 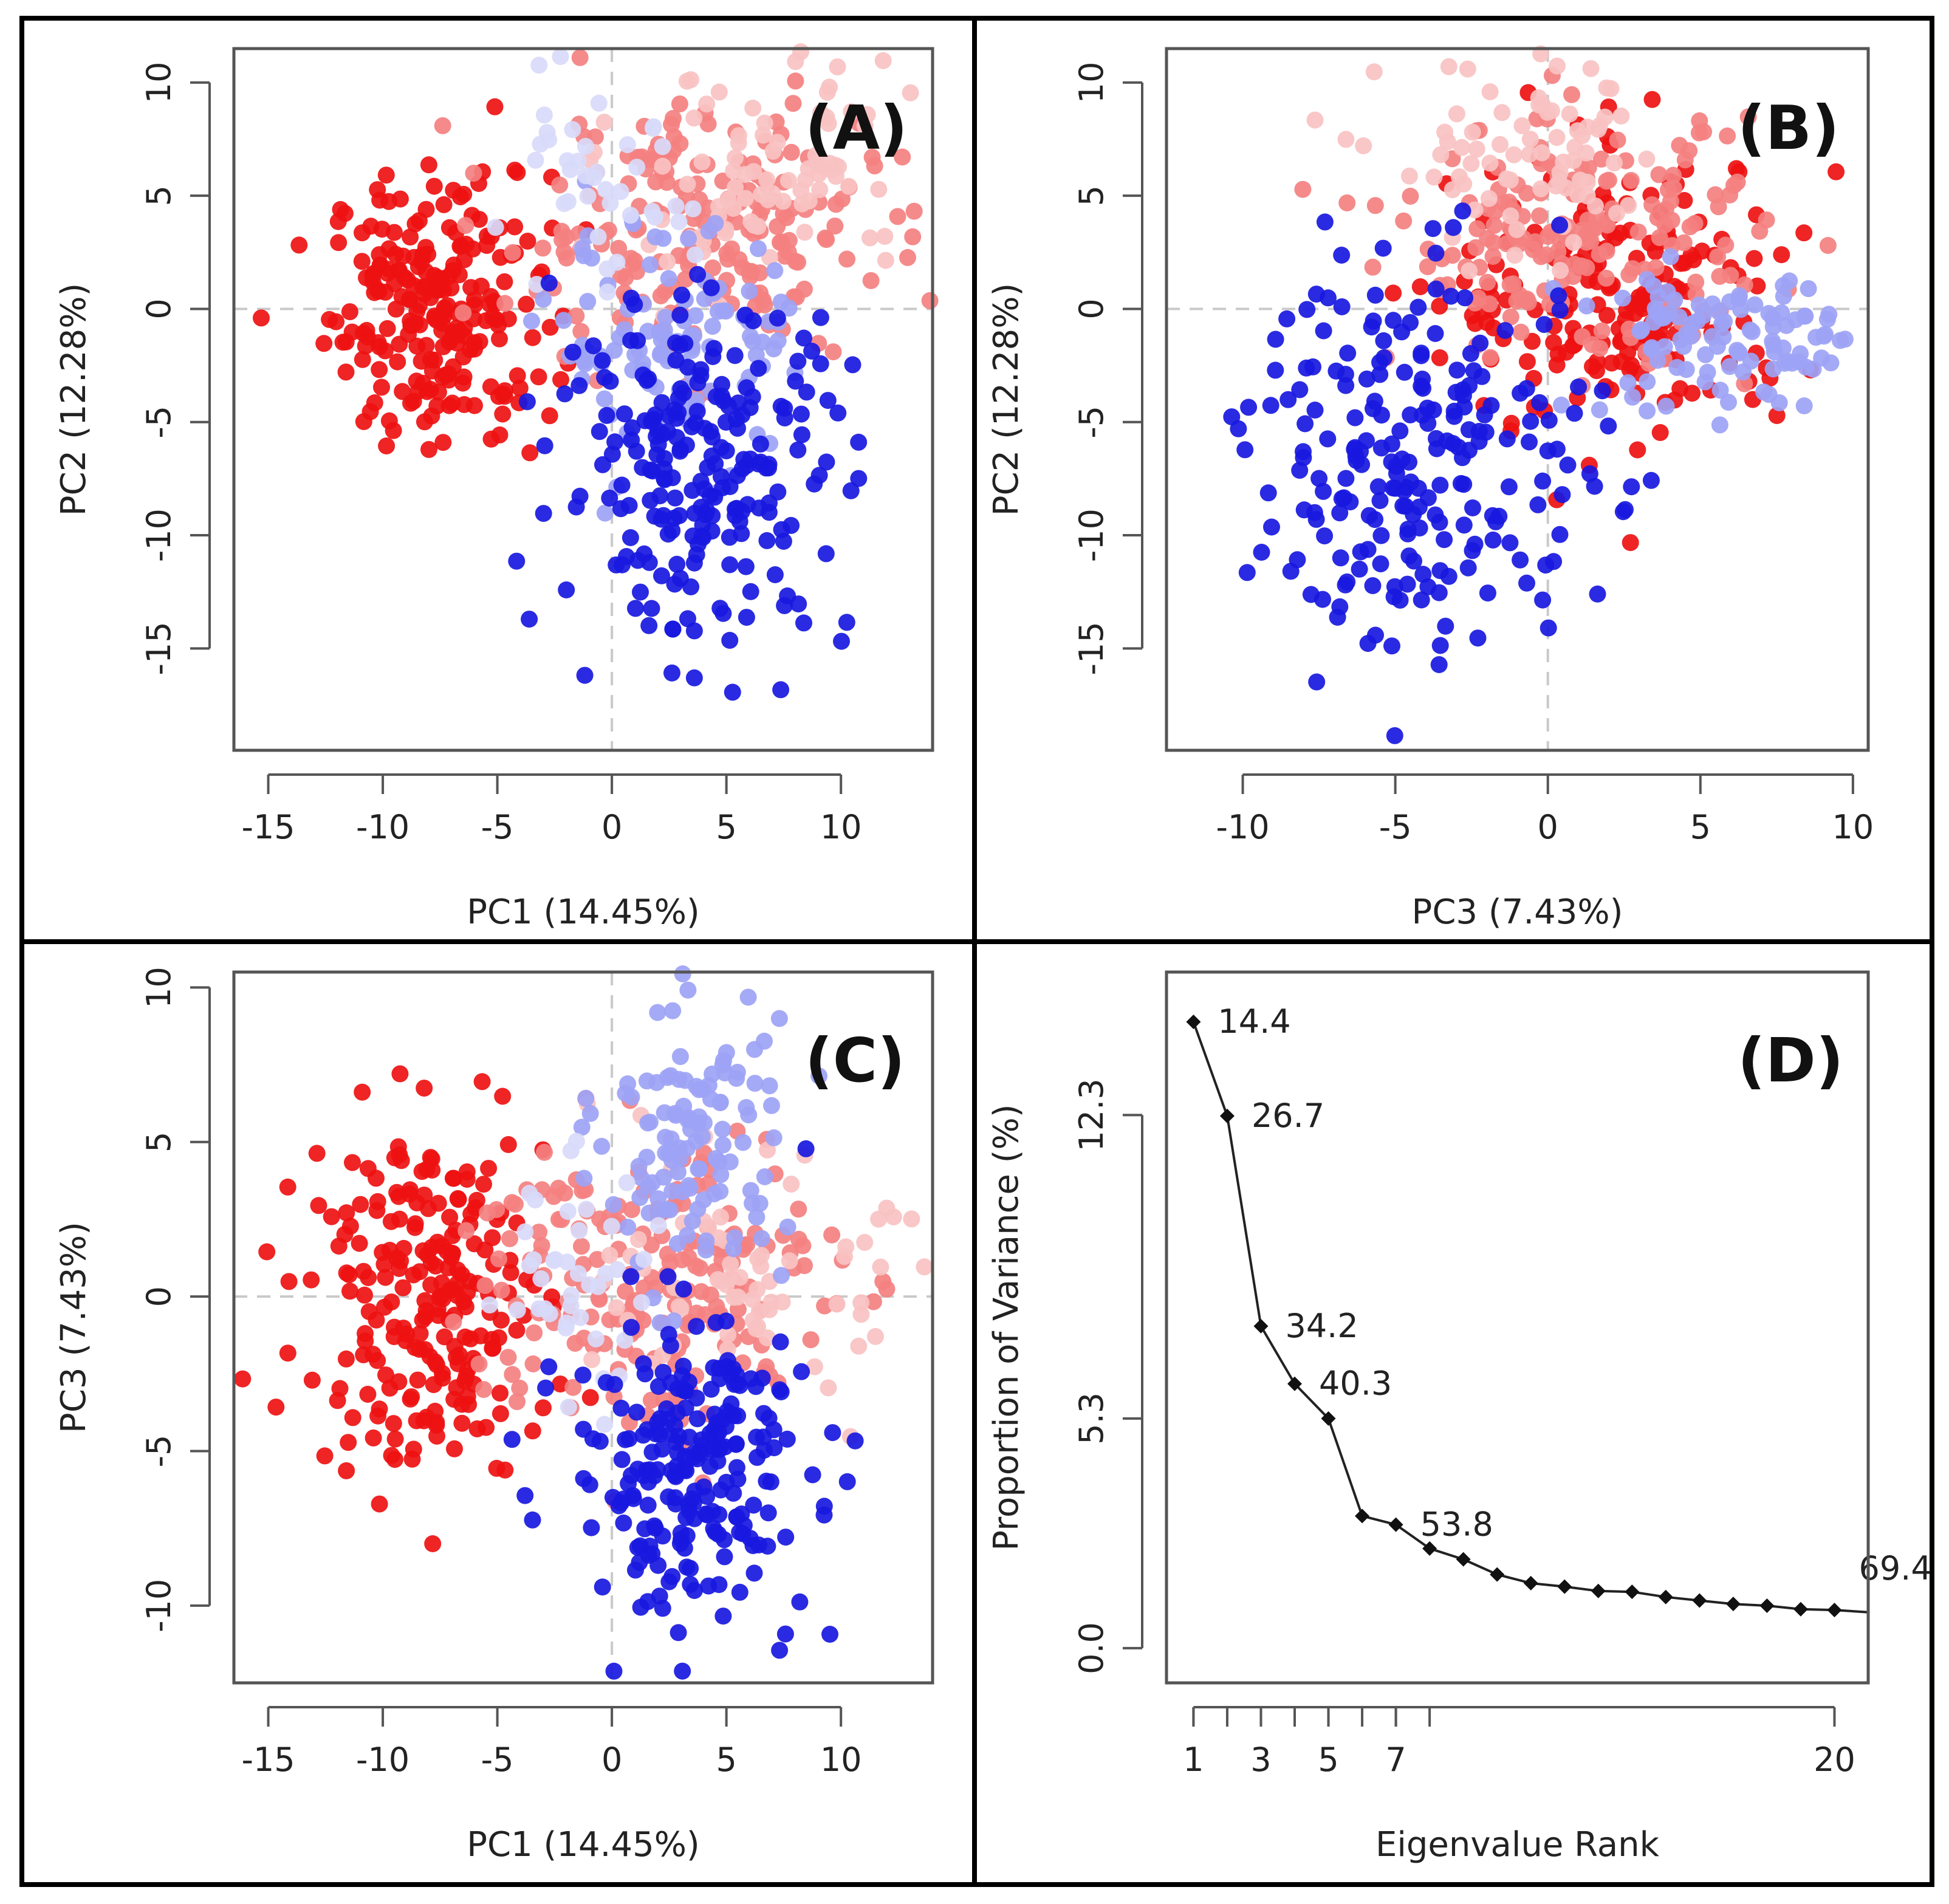 What do you see at coordinates (1834, 1610) in the screenshot?
I see `scree-point` at bounding box center [1834, 1610].